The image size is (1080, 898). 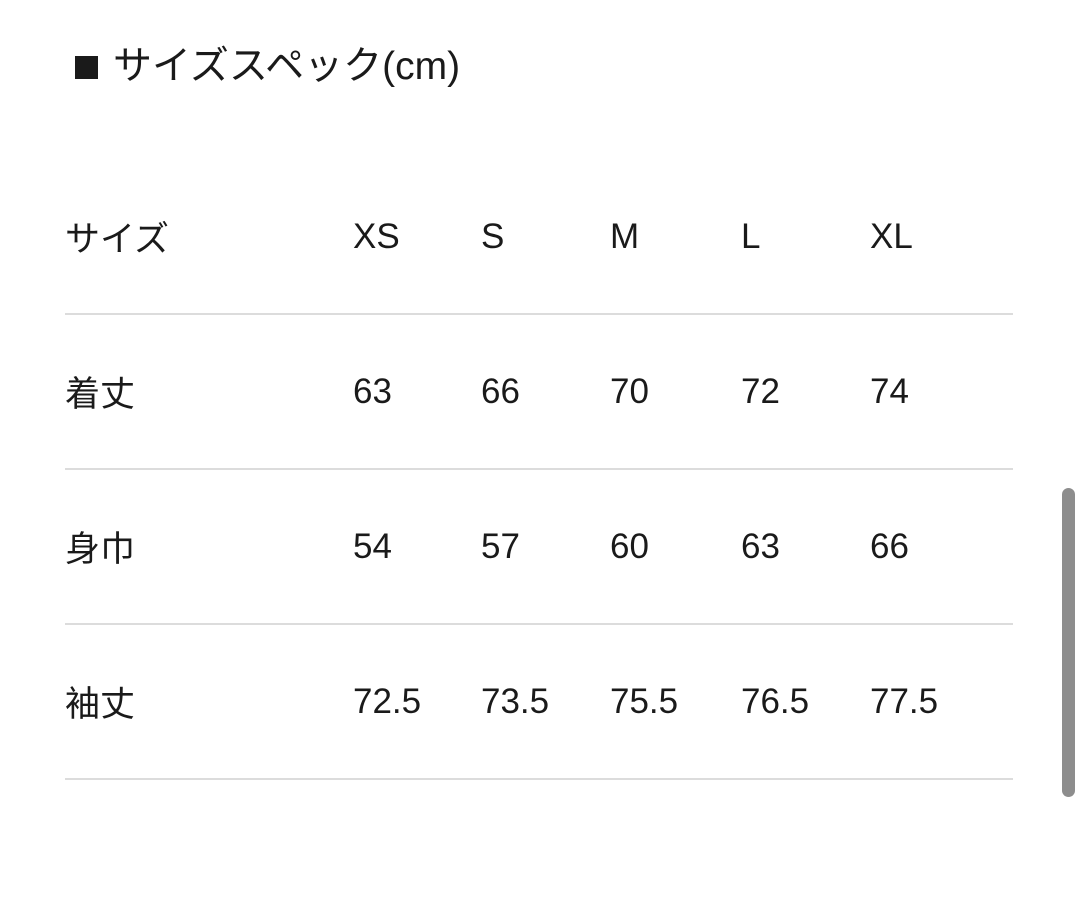 I want to click on cell-value: 72, so click(x=805, y=392).